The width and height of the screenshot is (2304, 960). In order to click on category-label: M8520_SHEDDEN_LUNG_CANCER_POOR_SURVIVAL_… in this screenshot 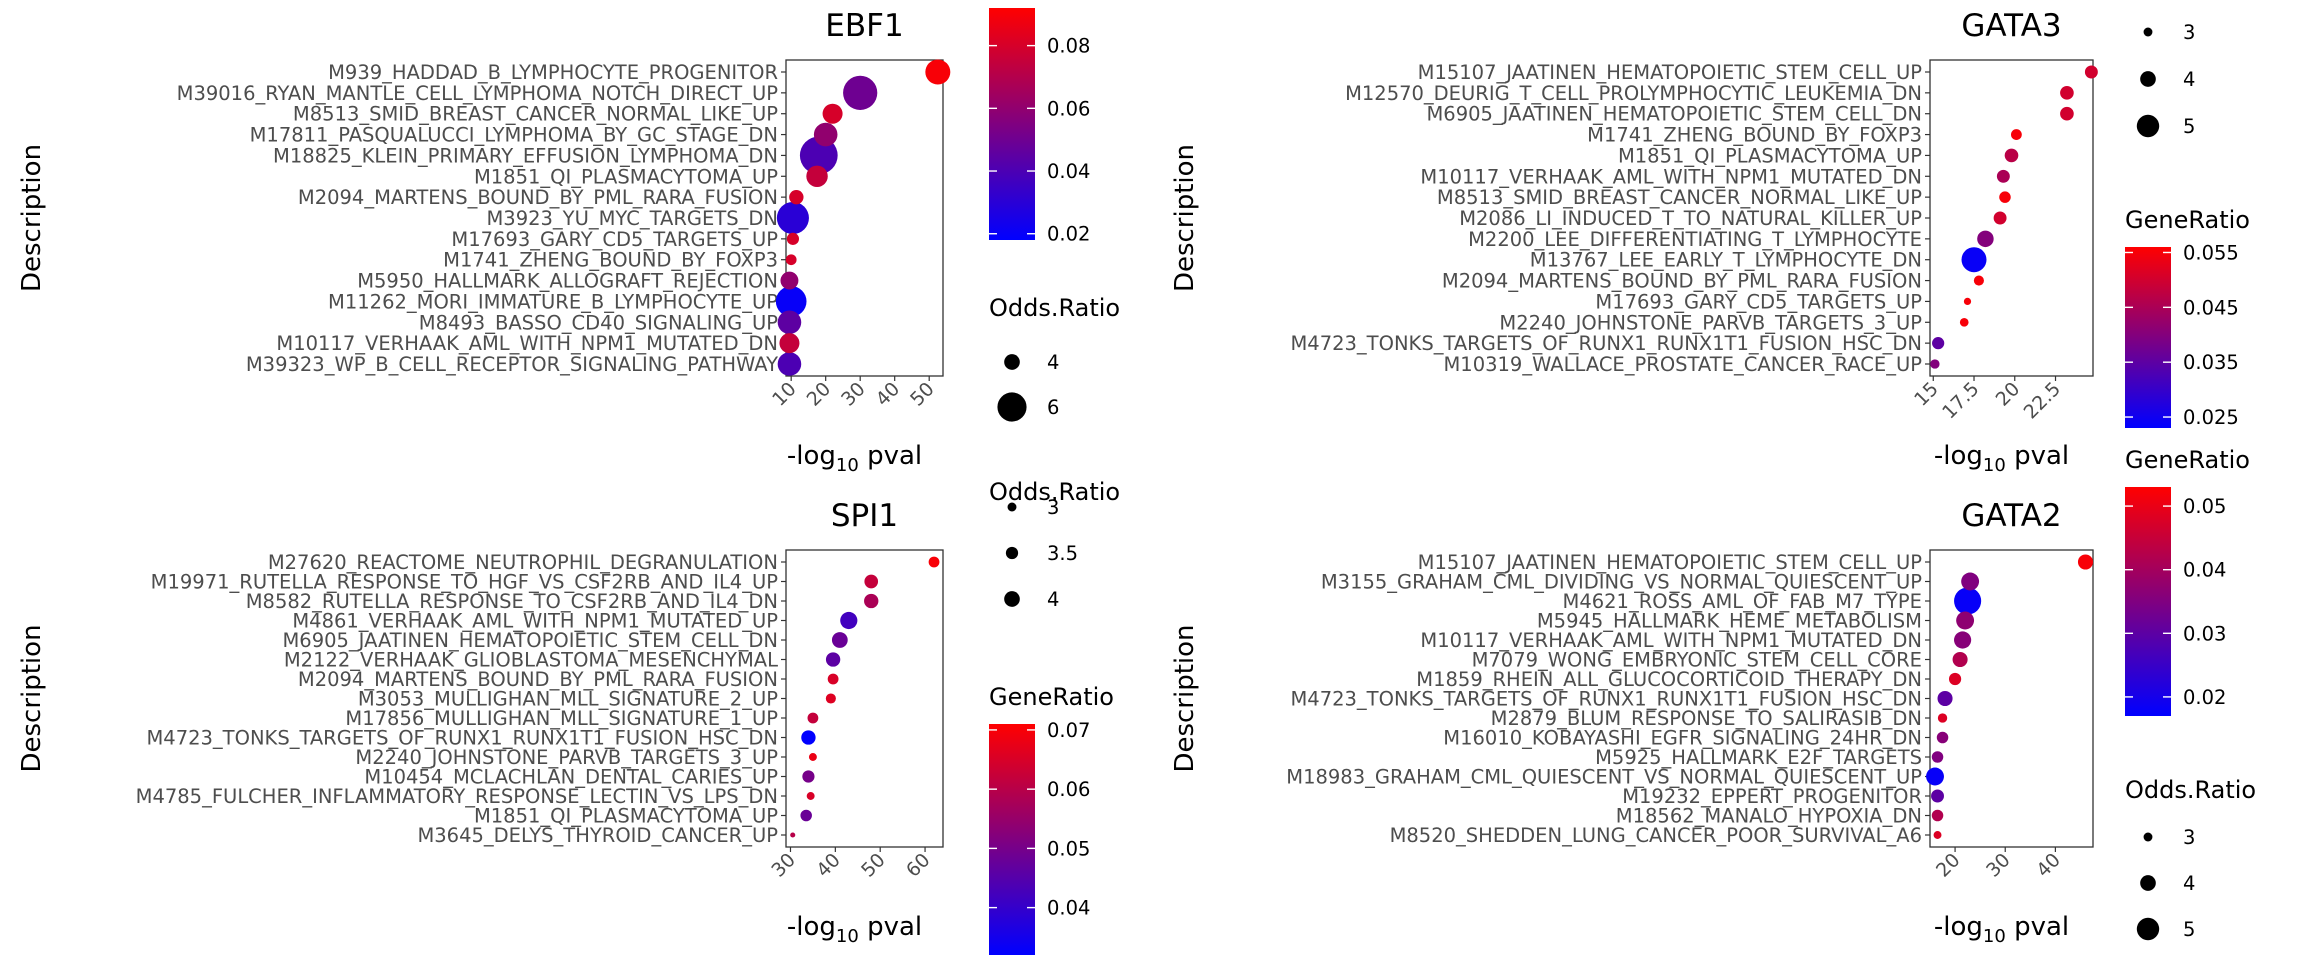, I will do `click(1656, 835)`.